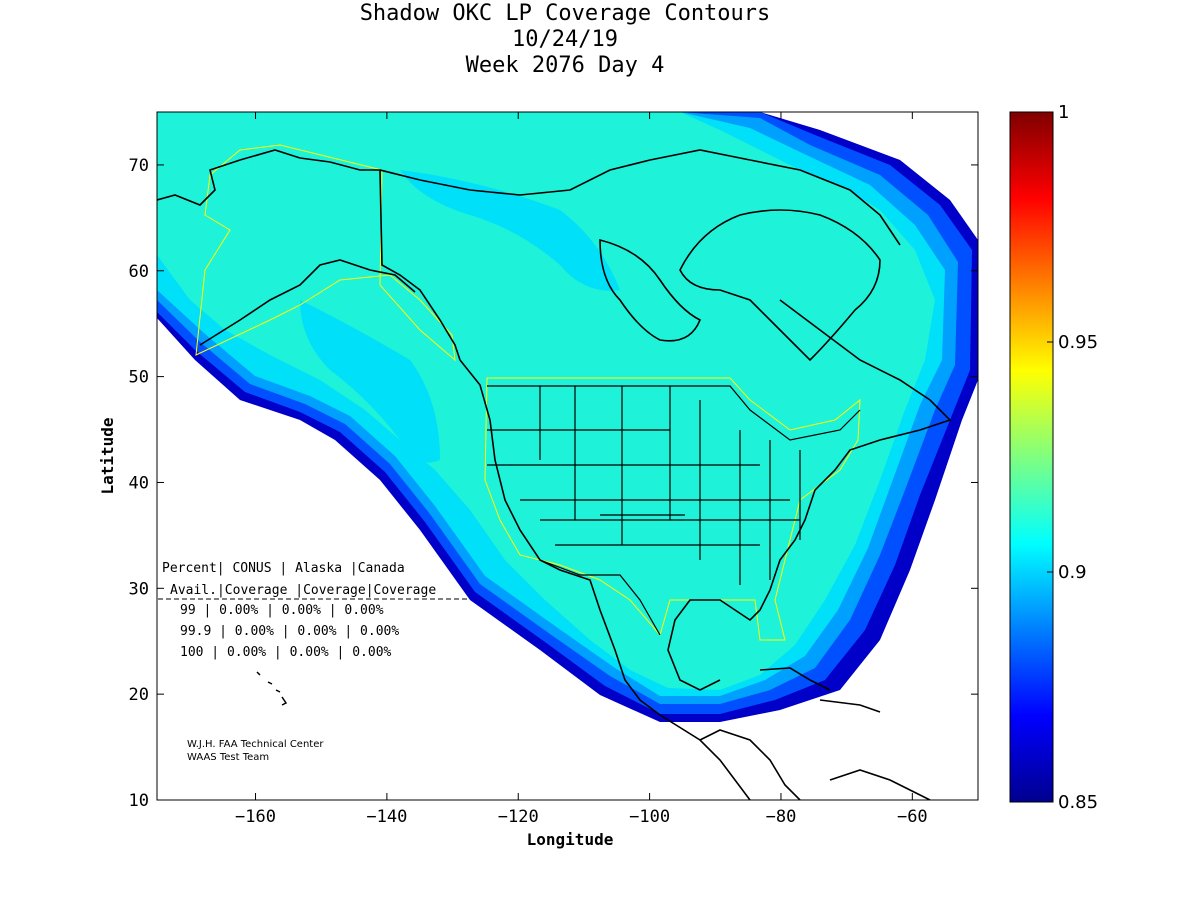 The height and width of the screenshot is (900, 1200). I want to click on y-axis-label: Latitude, so click(107, 455).